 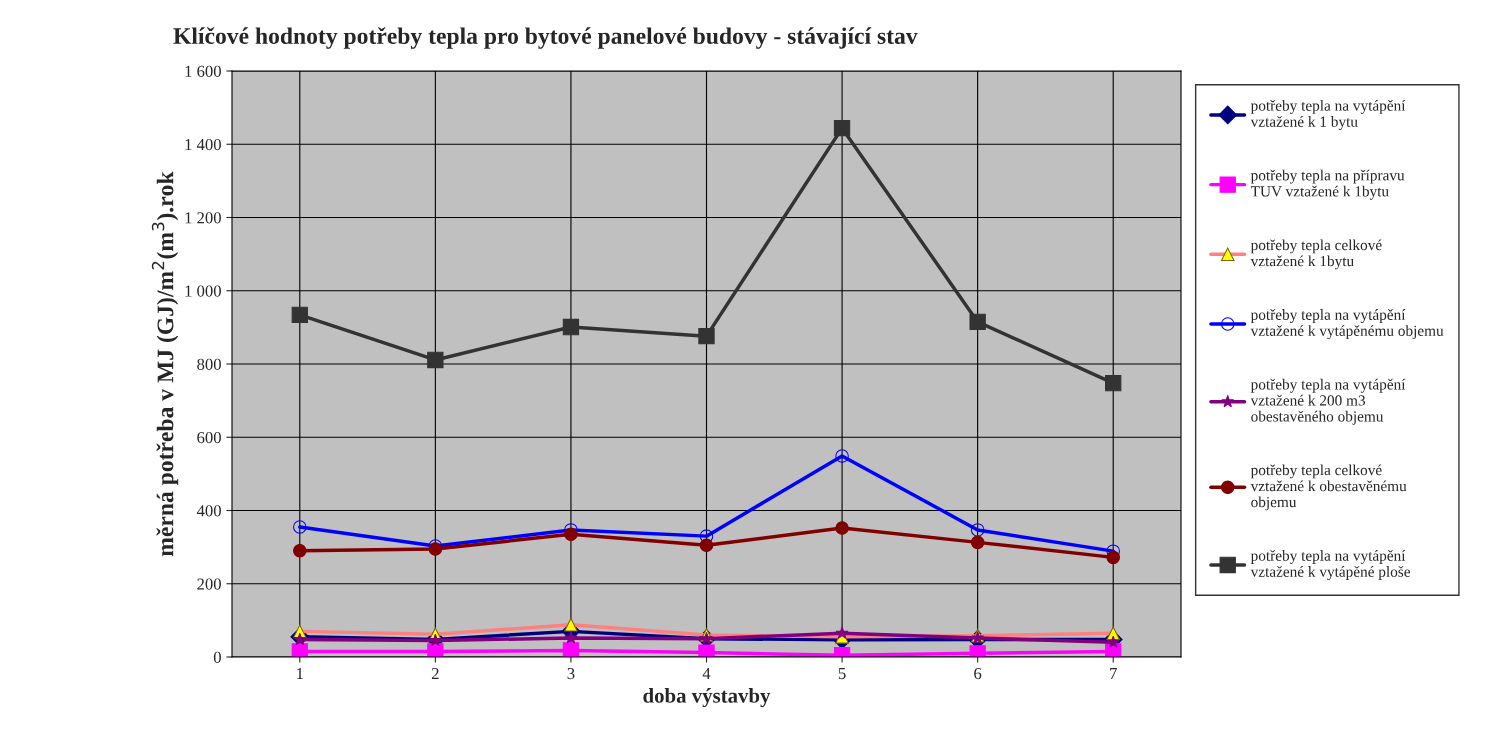 What do you see at coordinates (165, 364) in the screenshot?
I see `y-axis-title: měrná potřeba v MJ (GJ)/m$^{2}$(m$^{3}$).rok` at bounding box center [165, 364].